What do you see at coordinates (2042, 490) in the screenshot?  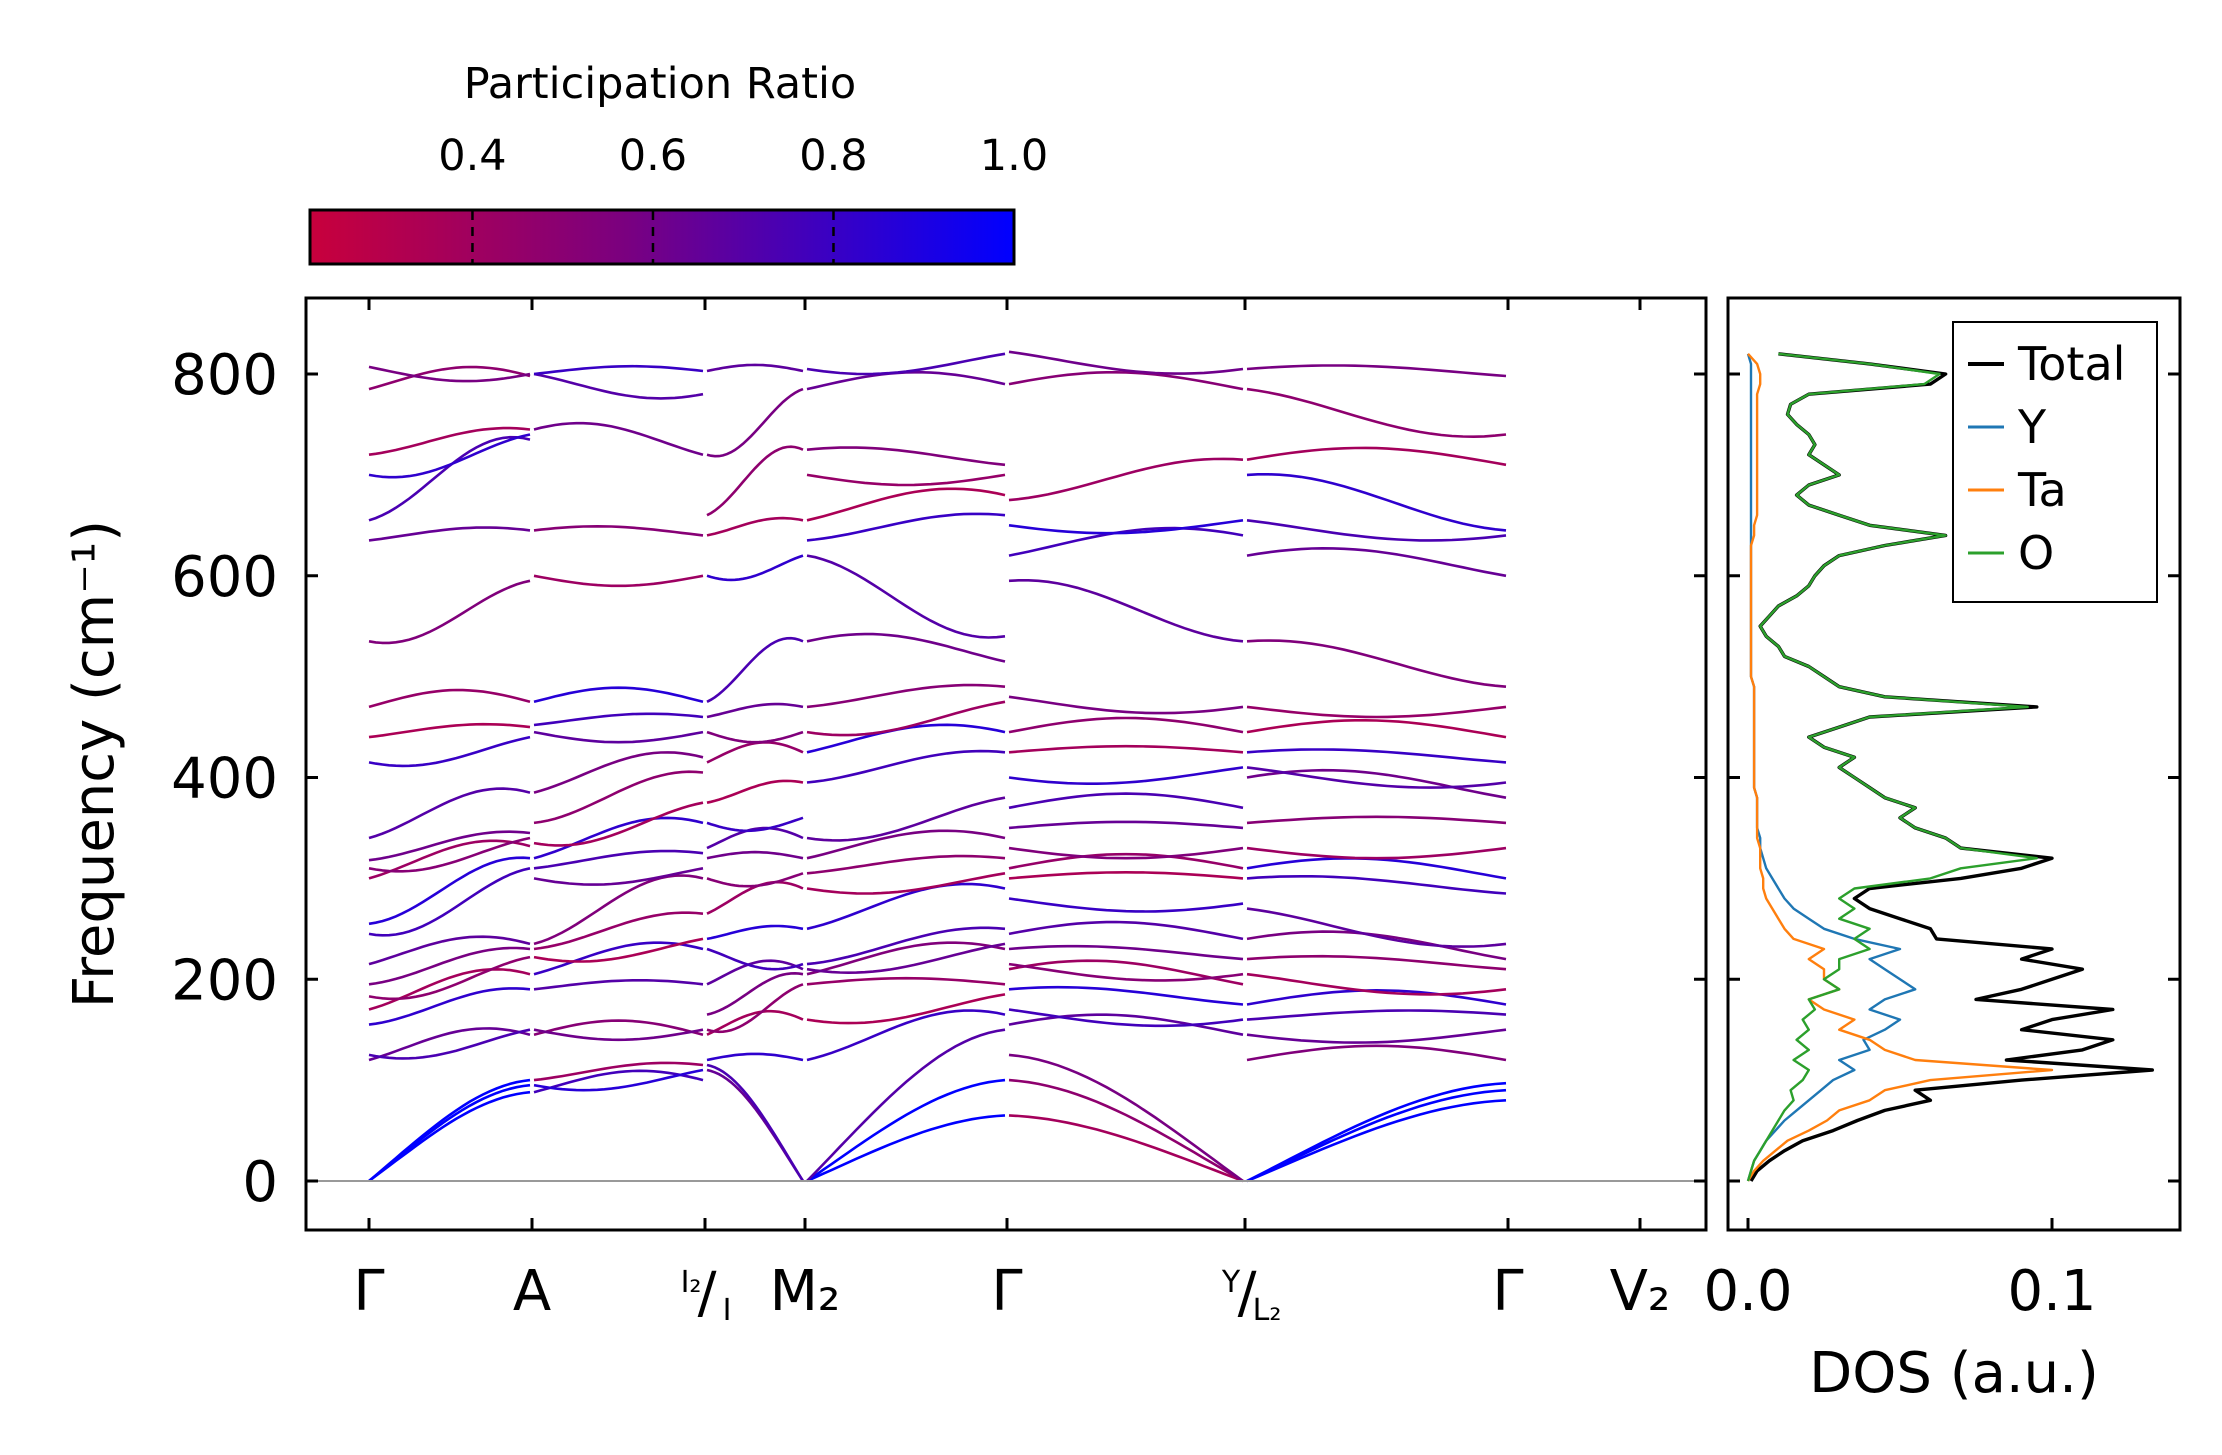 I see `legend-label: Ta` at bounding box center [2042, 490].